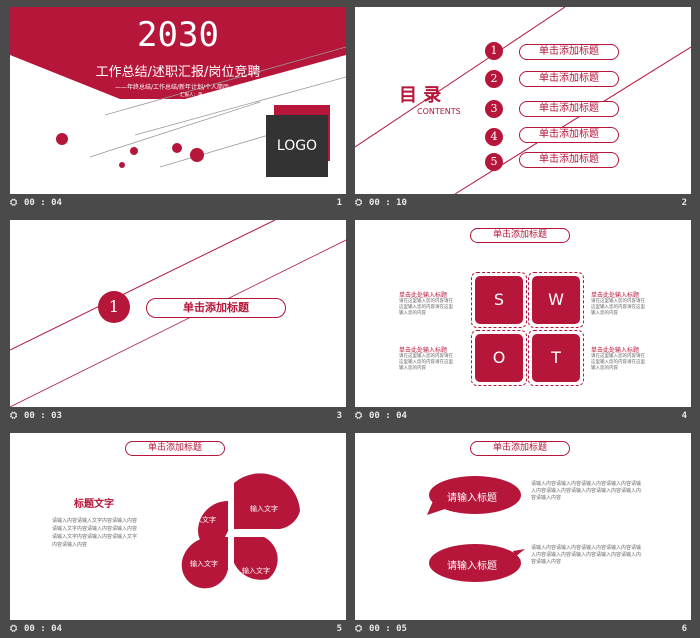 The height and width of the screenshot is (638, 700). Describe the element at coordinates (494, 137) in the screenshot. I see `toc-num-4: 4` at that location.